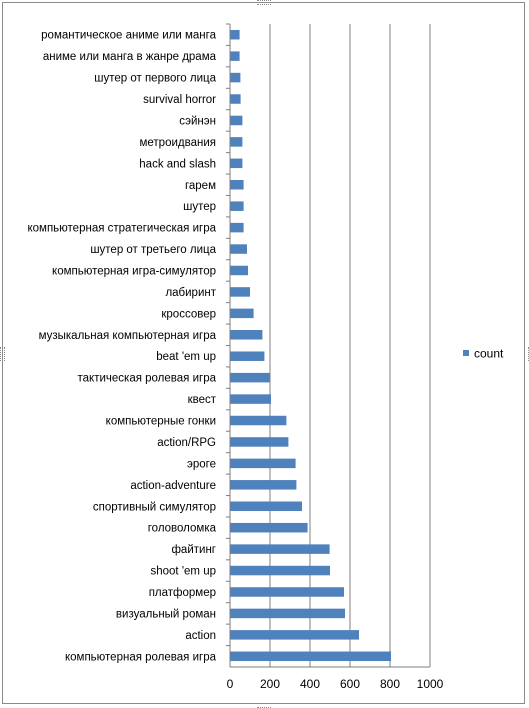 The height and width of the screenshot is (708, 529). I want to click on category-label: survival horror, so click(179, 100).